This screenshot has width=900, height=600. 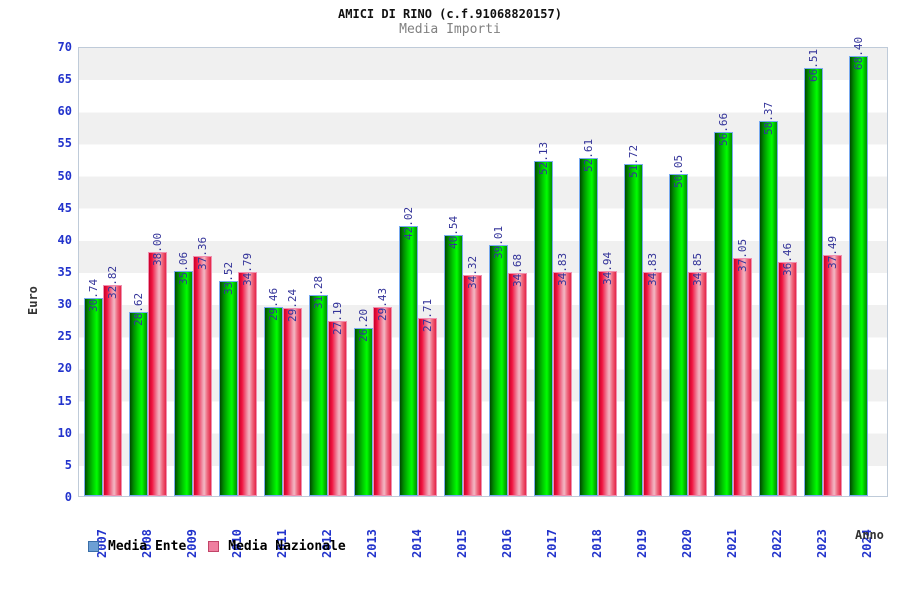 I want to click on bar-media-ente-2012, so click(x=318, y=395).